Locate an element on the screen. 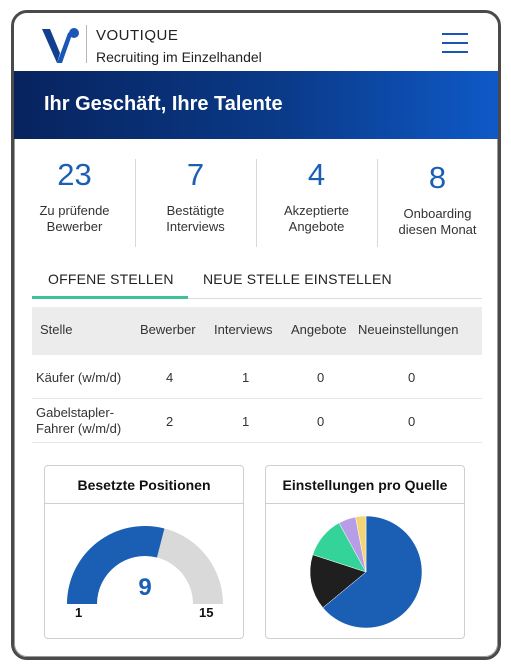 The height and width of the screenshot is (670, 511). stat-label: Bestätigte Interviews is located at coordinates (195, 218).